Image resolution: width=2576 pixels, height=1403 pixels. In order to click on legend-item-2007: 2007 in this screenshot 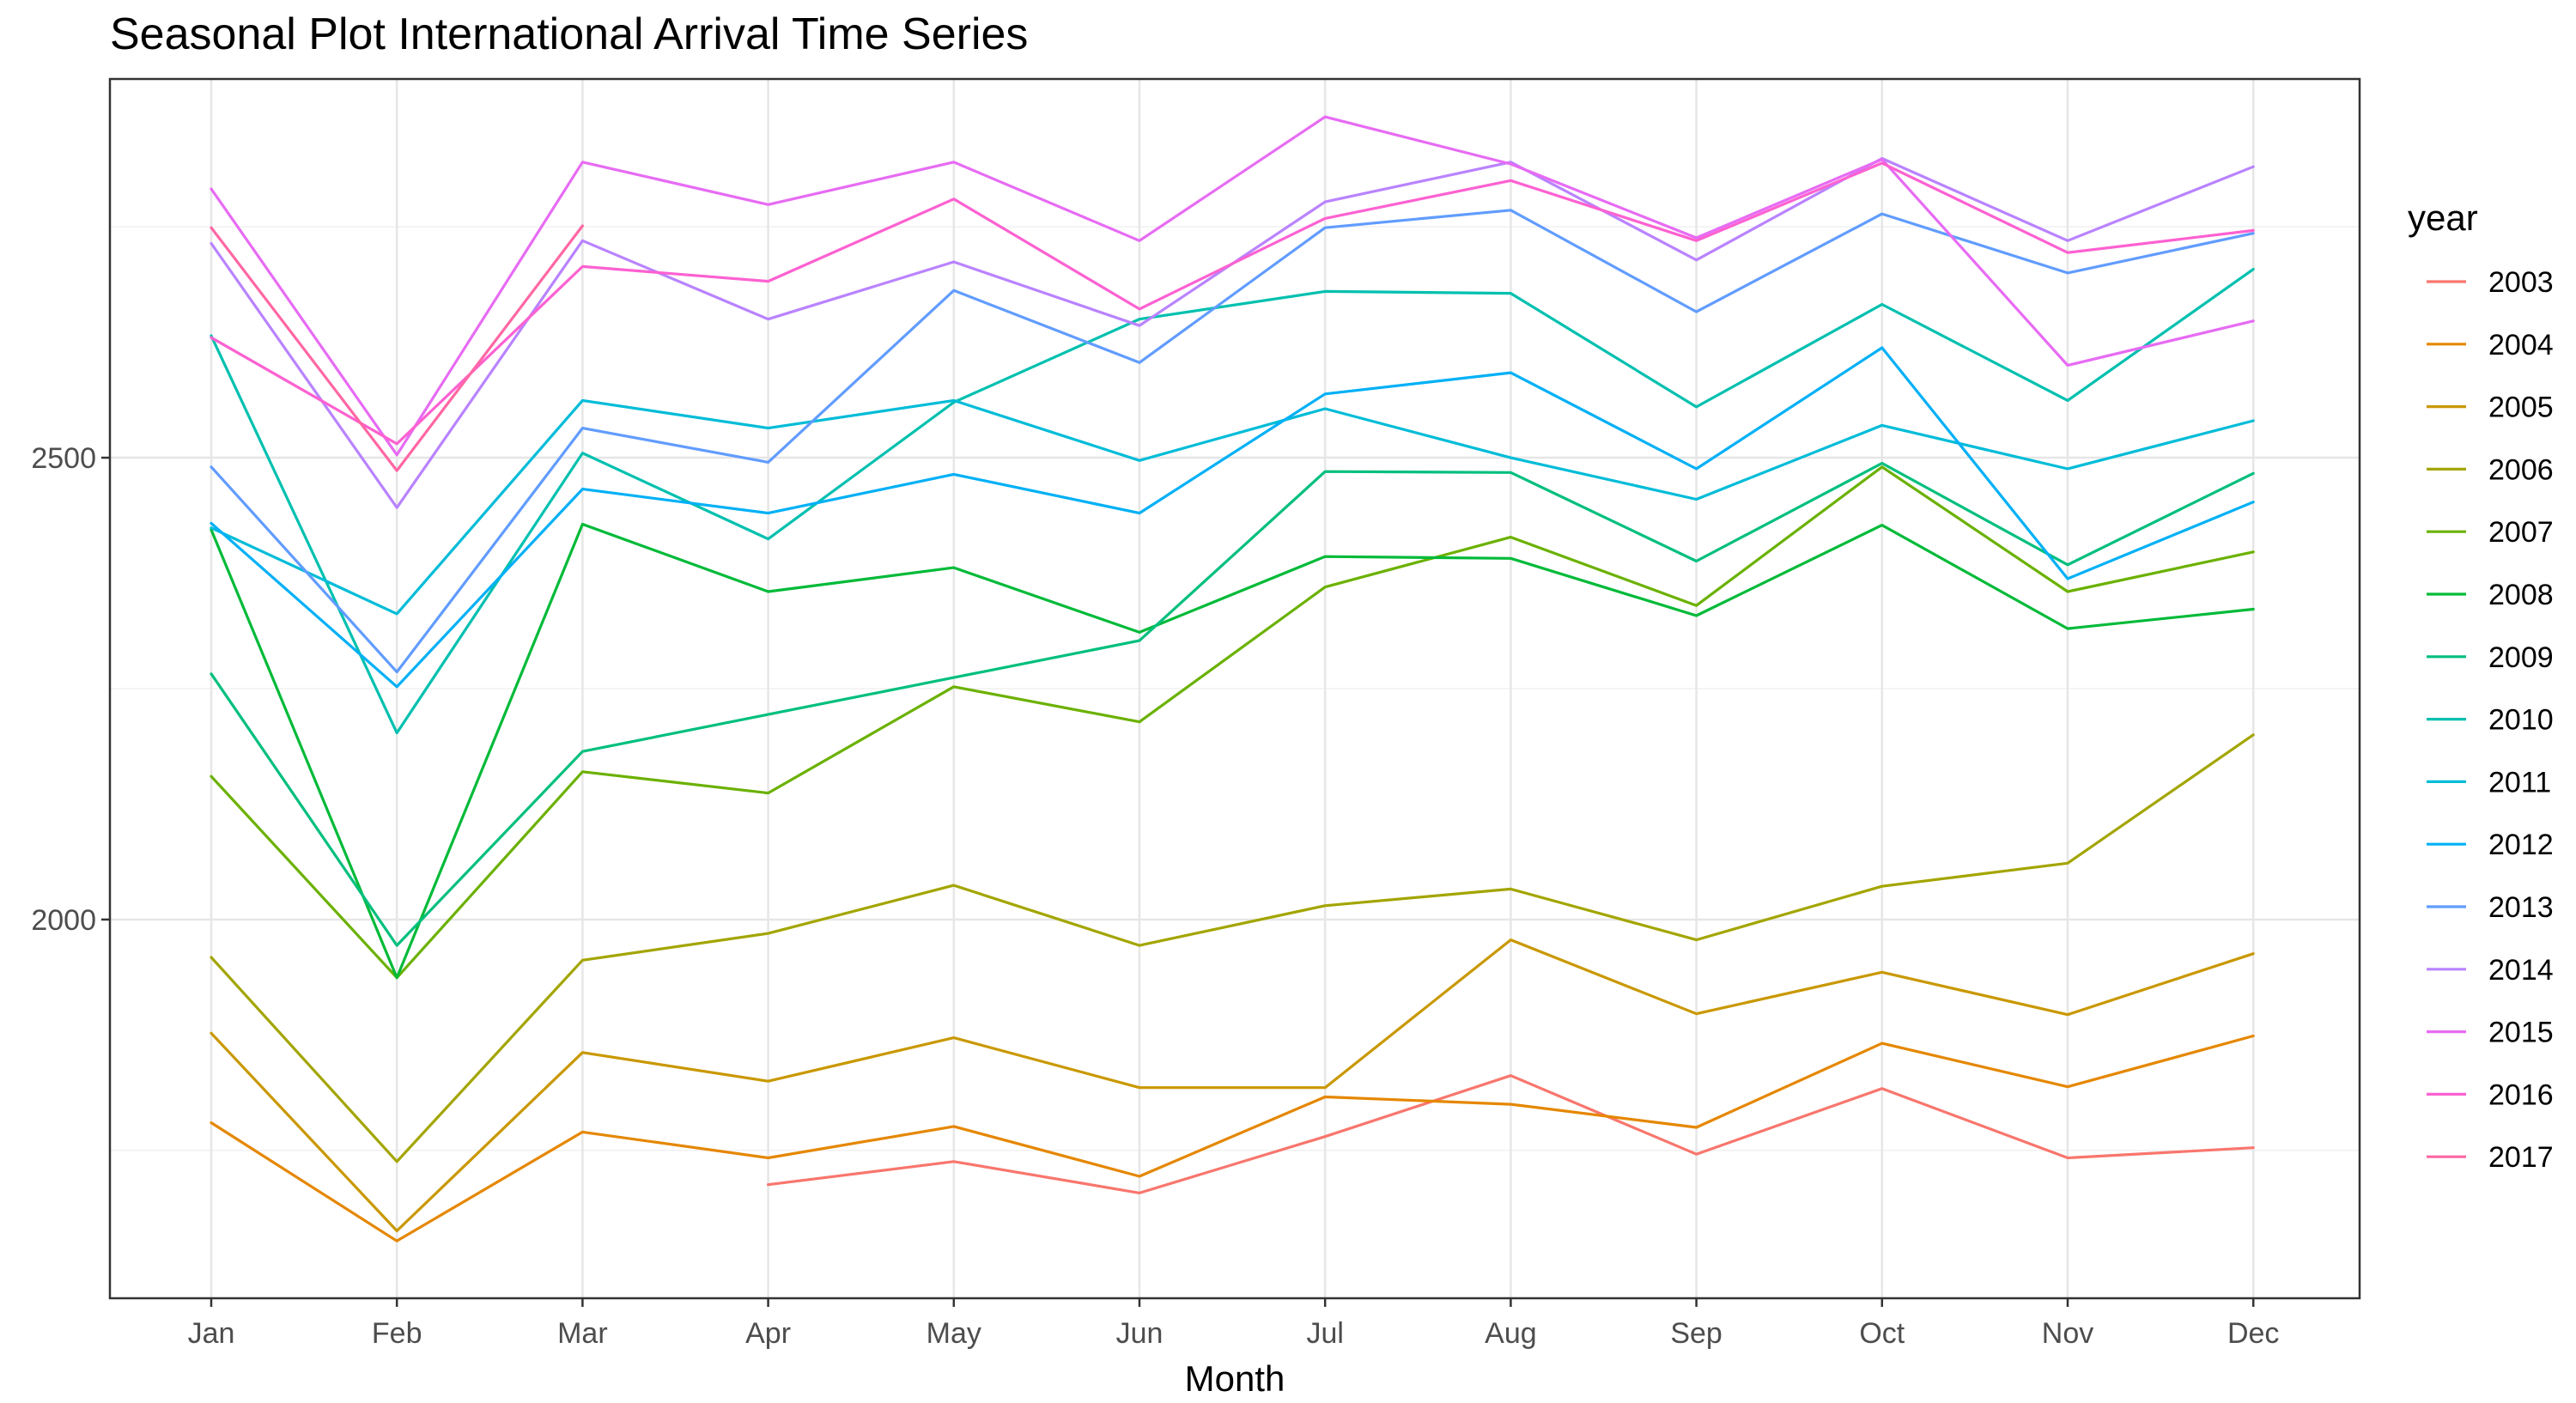, I will do `click(2490, 532)`.